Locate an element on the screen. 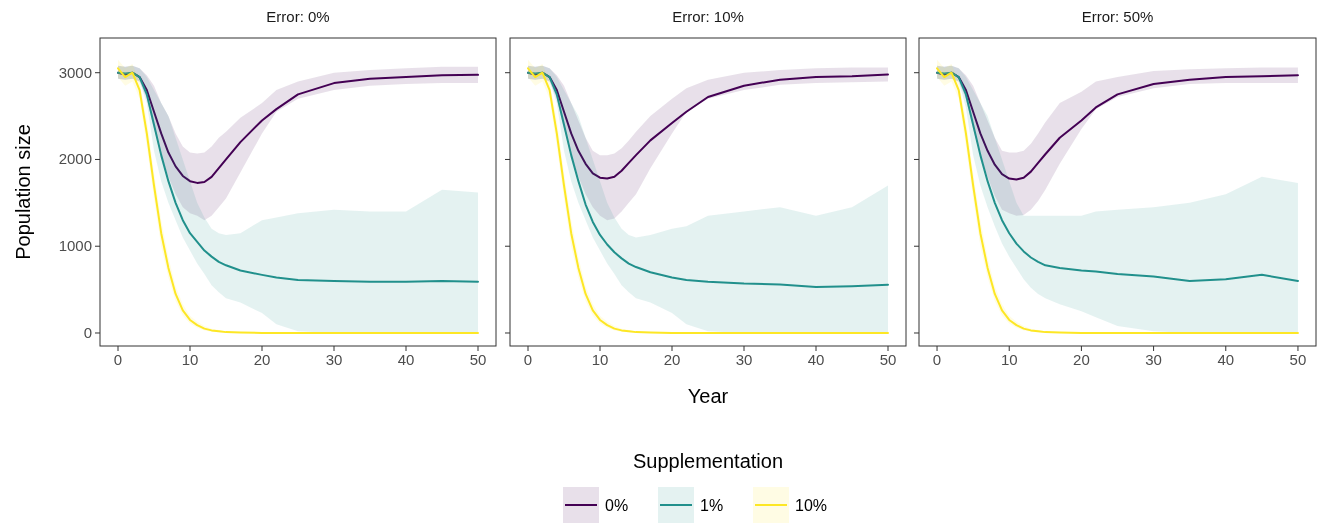  chart-title: Error: 0% is located at coordinates (298, 16).